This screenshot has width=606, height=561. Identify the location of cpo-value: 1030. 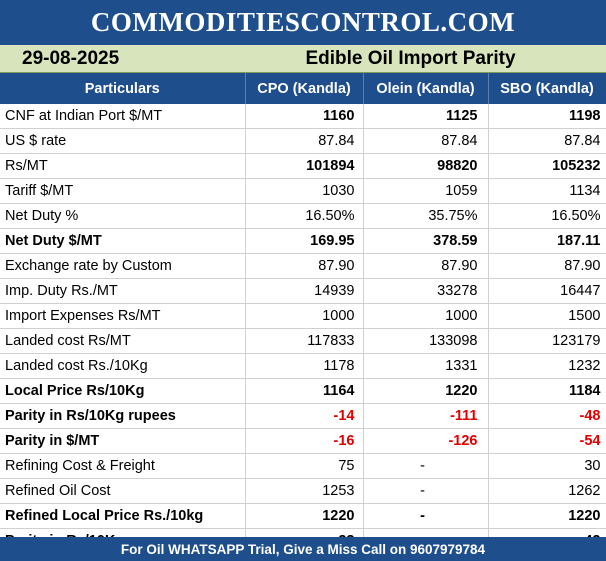
(304, 191).